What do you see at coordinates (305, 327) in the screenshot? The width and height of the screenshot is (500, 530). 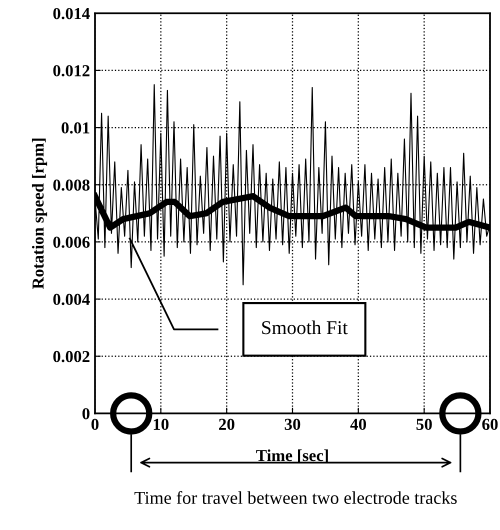 I see `annotation: Smooth Fit` at bounding box center [305, 327].